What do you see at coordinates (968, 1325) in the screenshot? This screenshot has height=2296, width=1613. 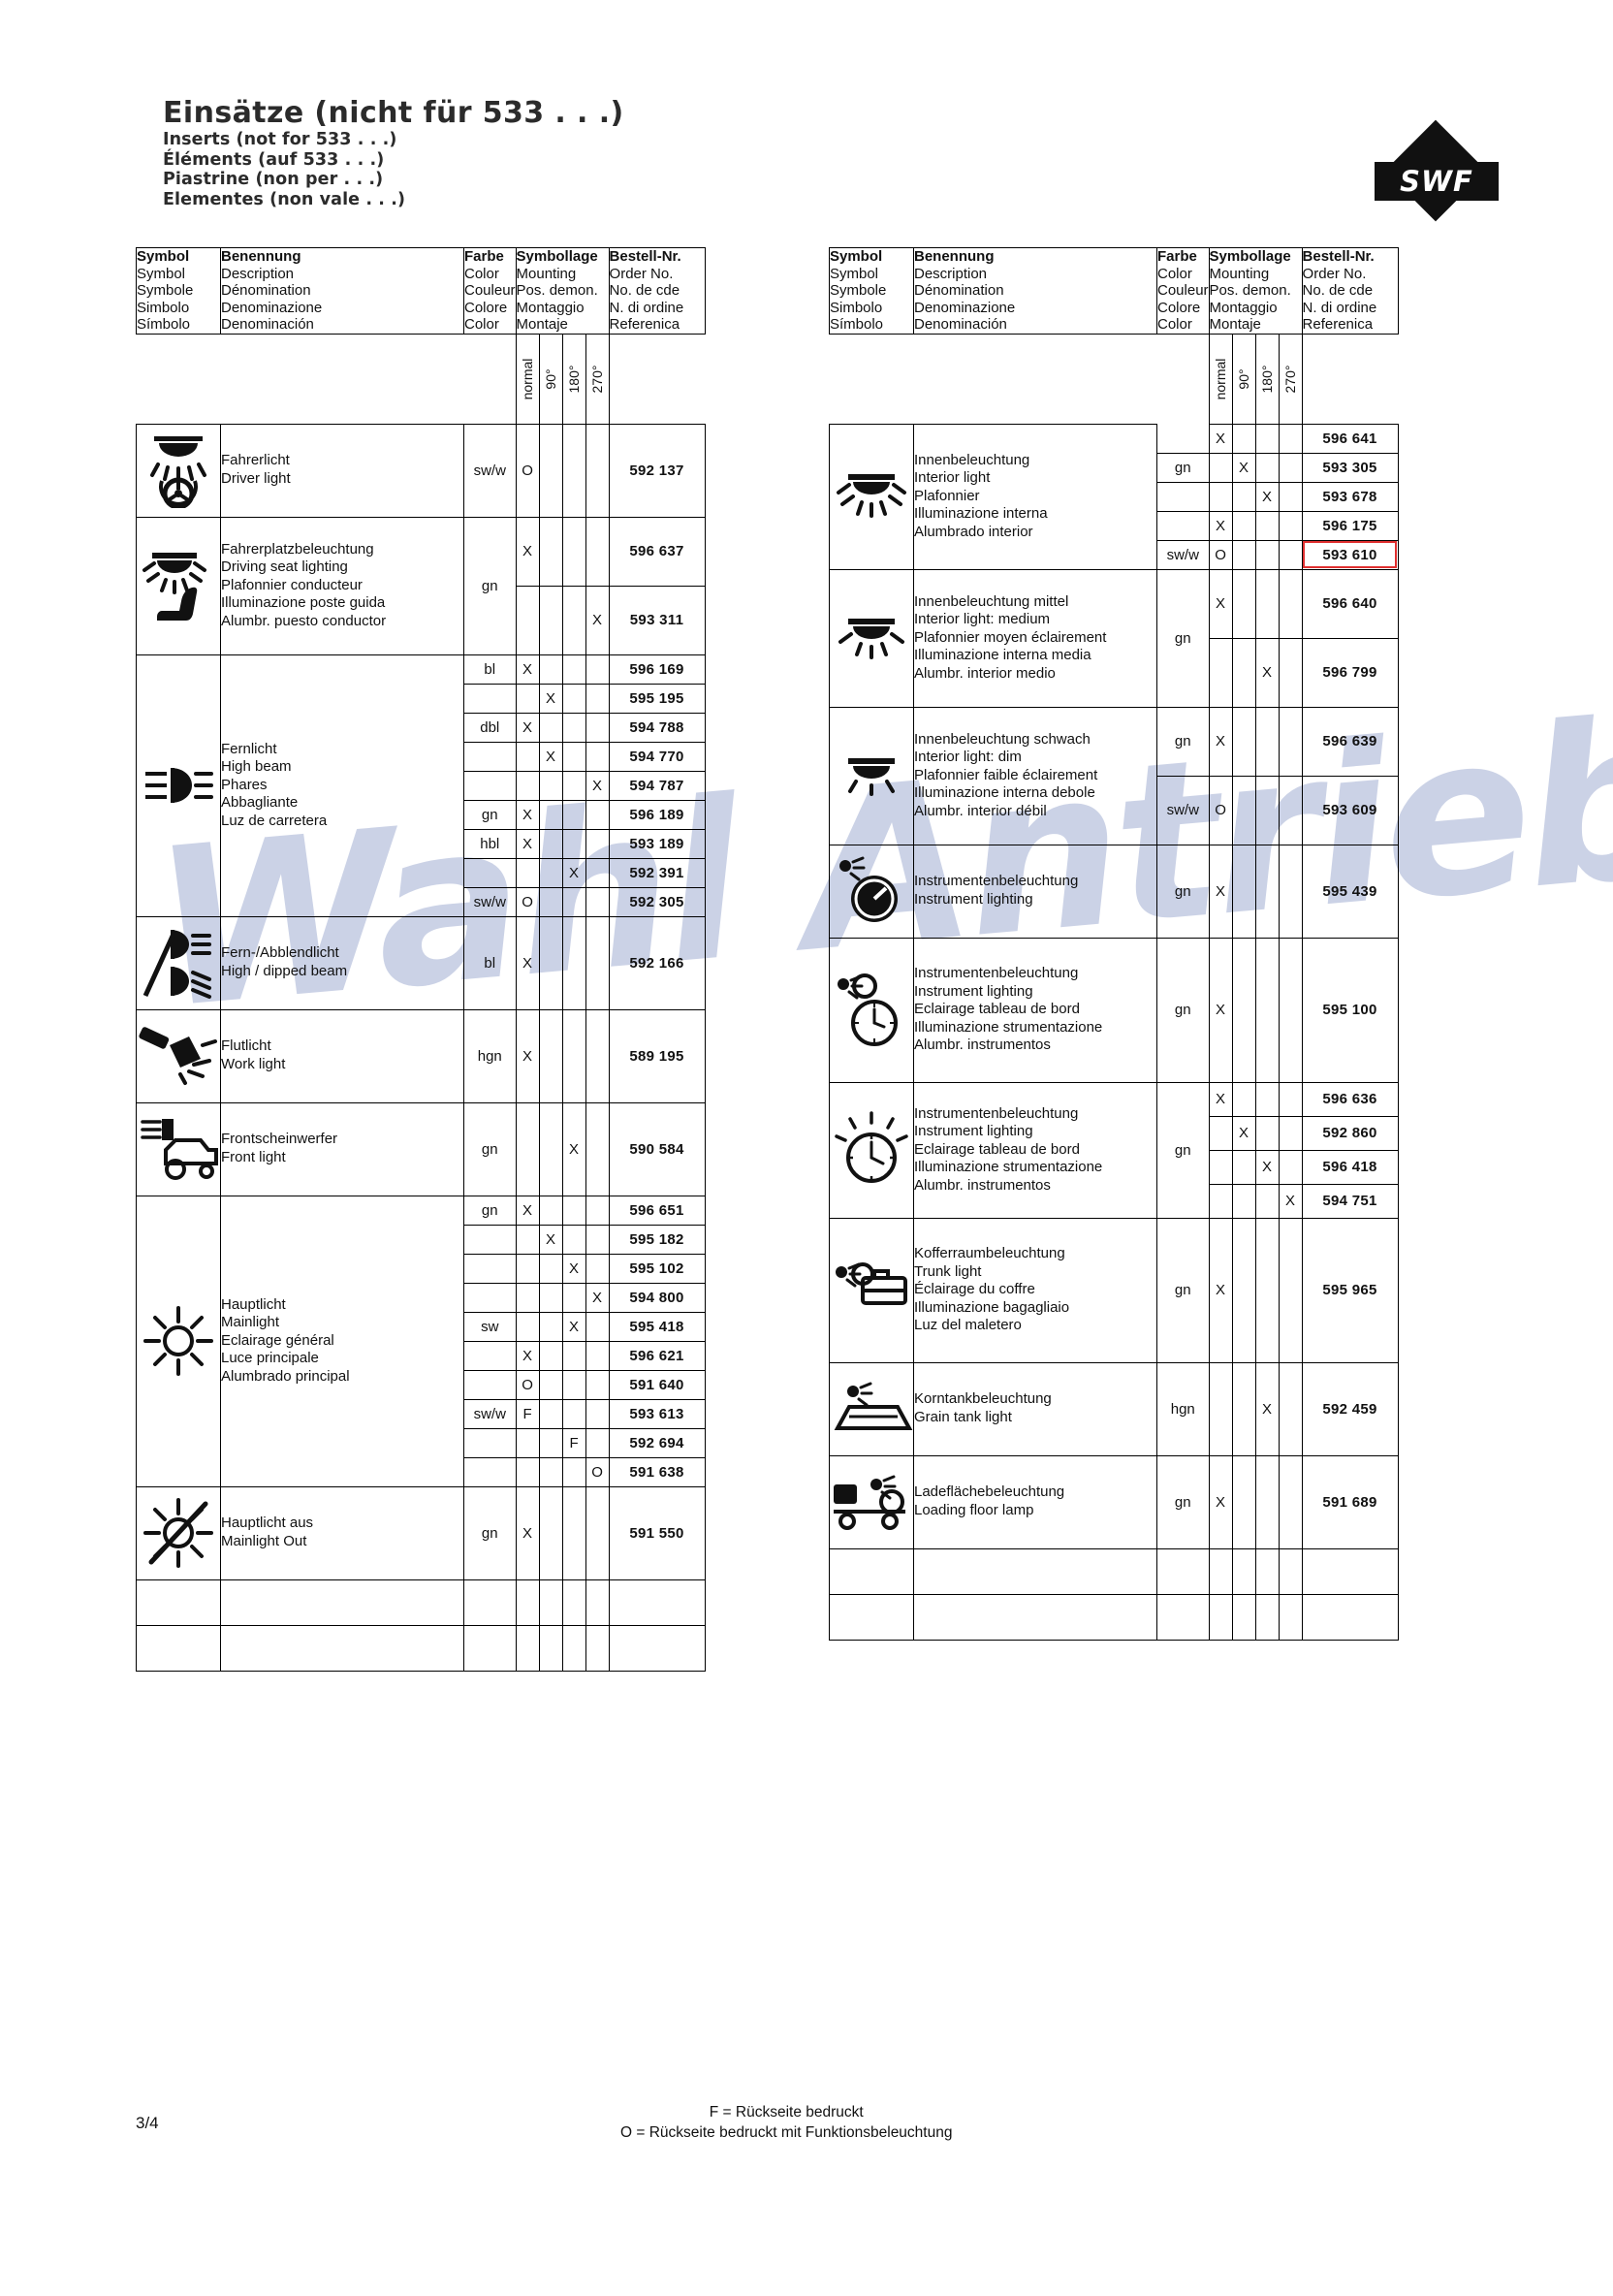 I see `description-line-4: Luz del maletero` at bounding box center [968, 1325].